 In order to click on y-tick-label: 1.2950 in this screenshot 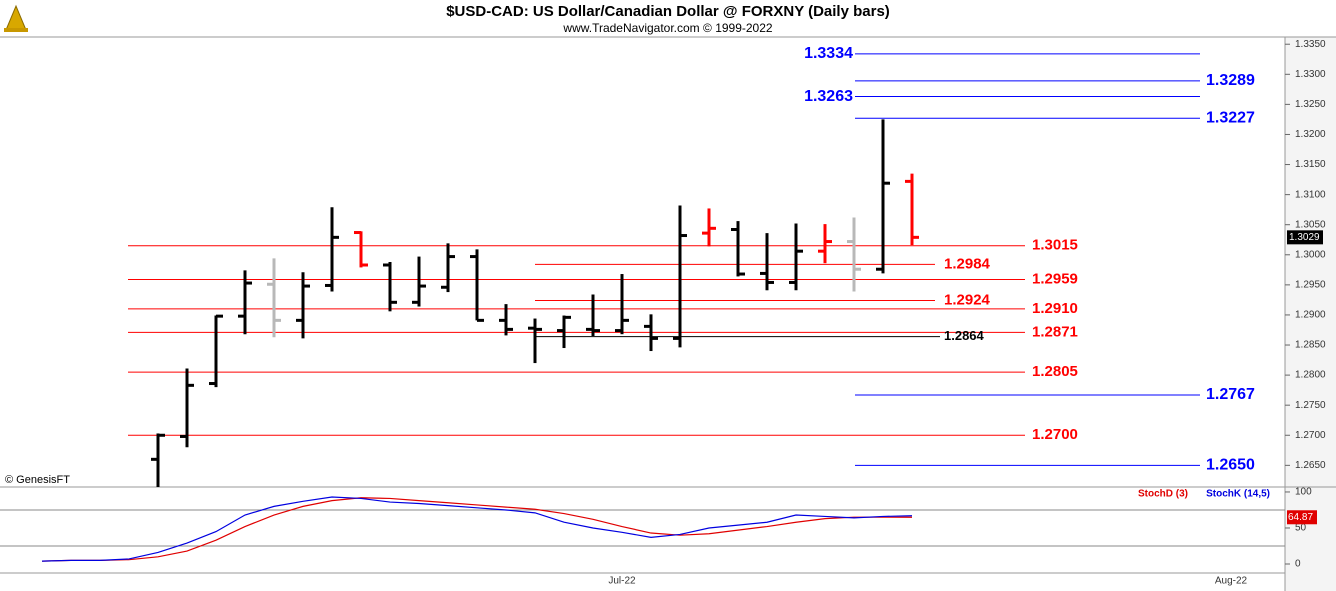, I will do `click(1310, 285)`.